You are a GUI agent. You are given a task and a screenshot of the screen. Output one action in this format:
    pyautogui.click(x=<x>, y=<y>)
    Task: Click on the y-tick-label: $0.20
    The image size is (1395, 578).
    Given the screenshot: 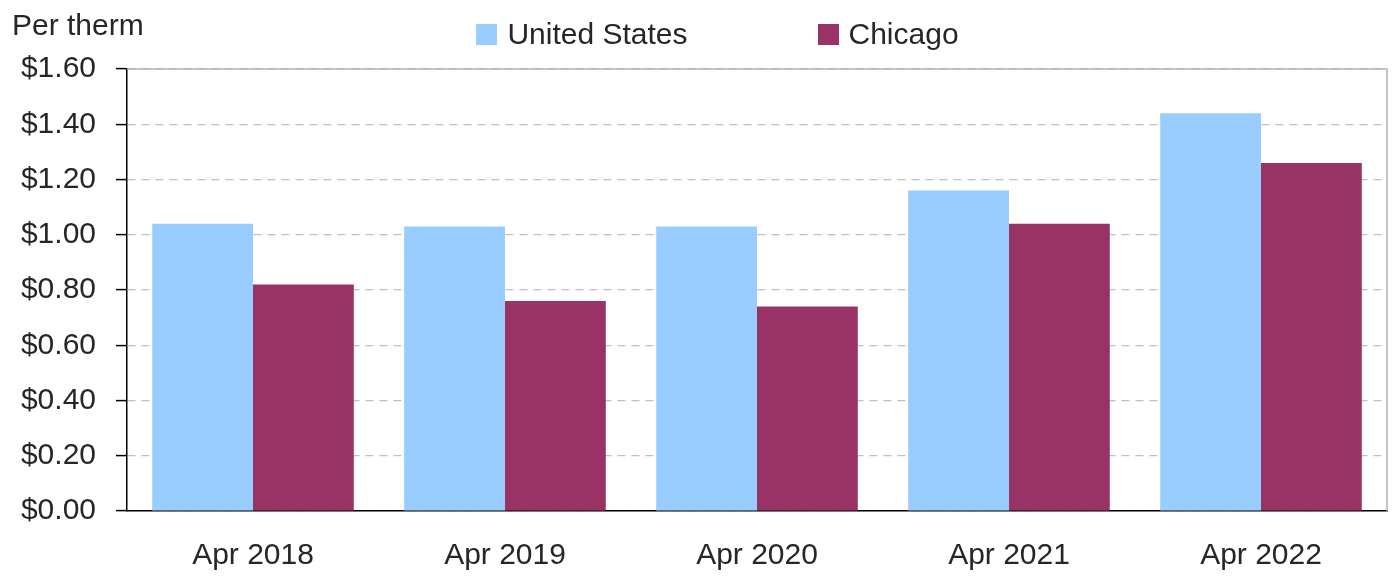 What is the action you would take?
    pyautogui.click(x=58, y=454)
    